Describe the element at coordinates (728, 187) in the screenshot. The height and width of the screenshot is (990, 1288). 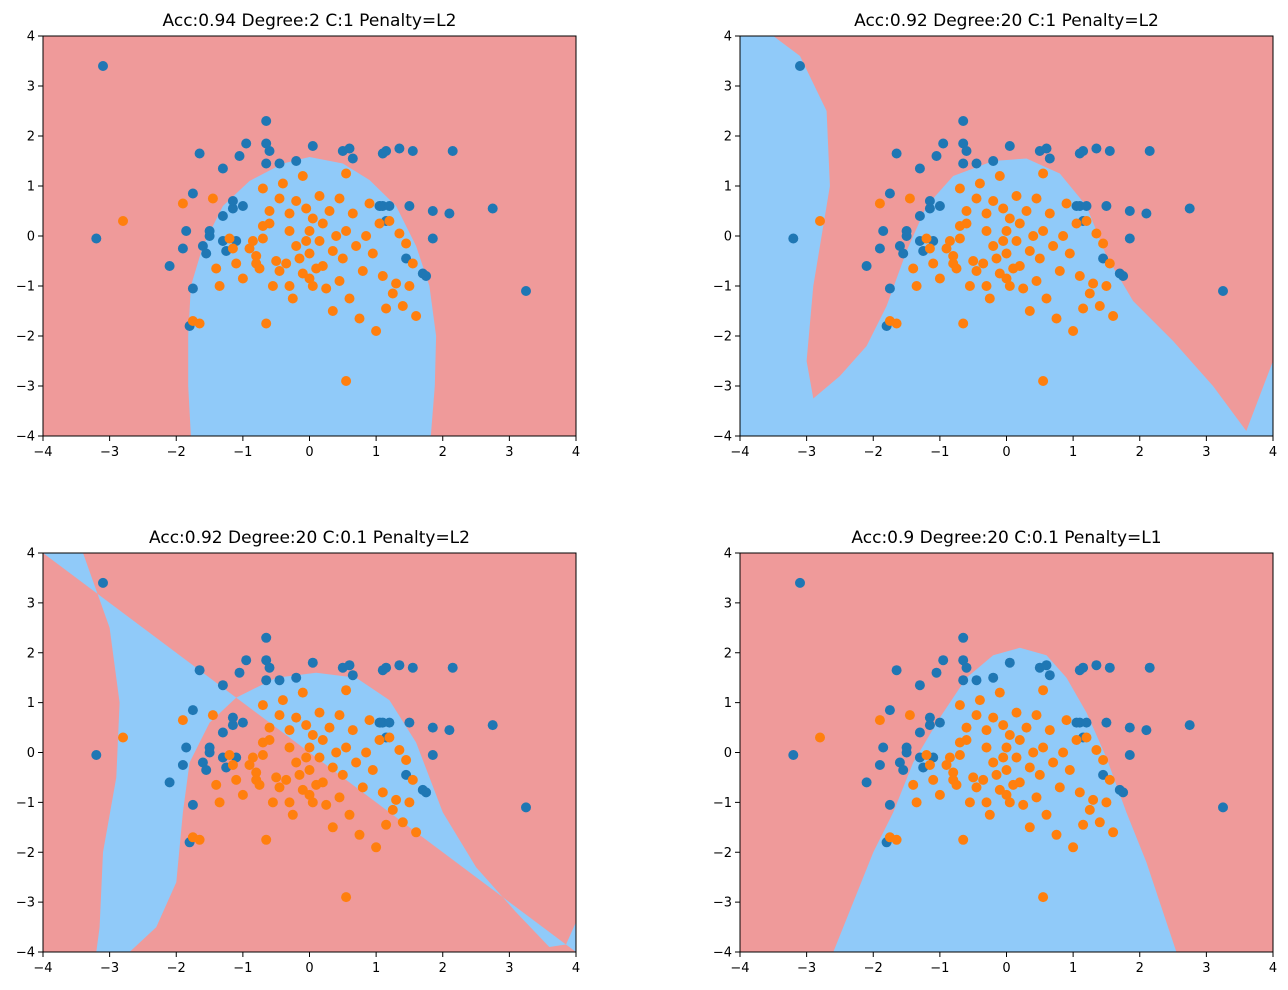
I see `y-tick-label: 1` at that location.